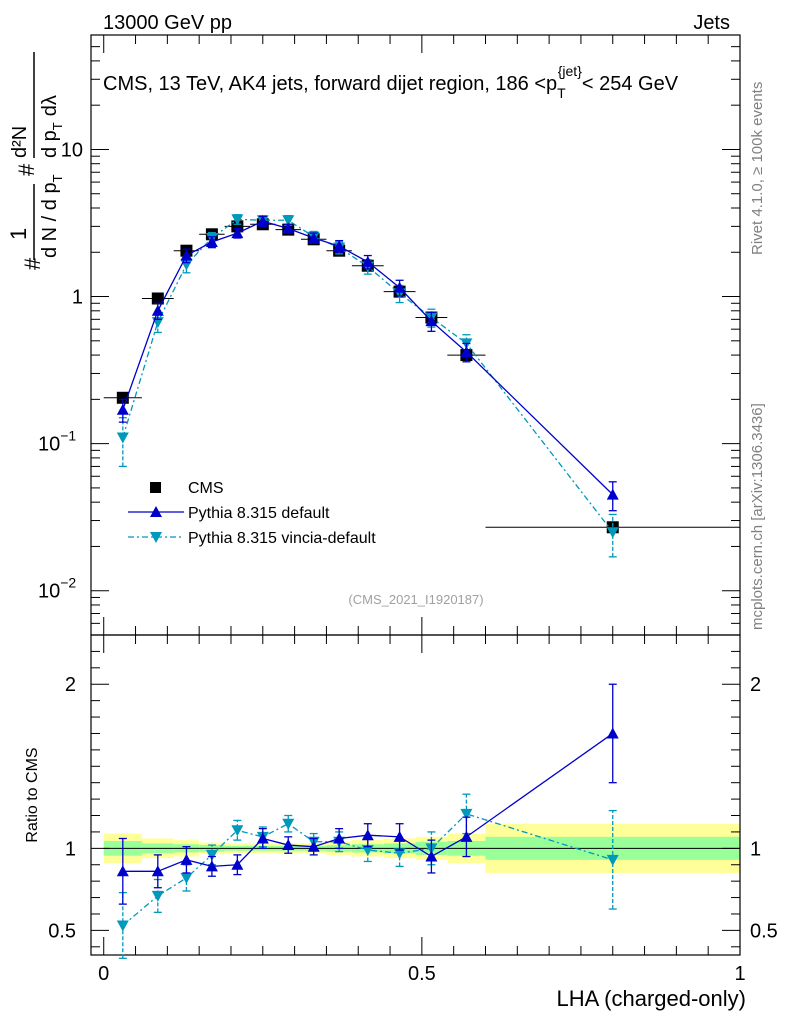  I want to click on ratio-xtick-label-1: 0.5, so click(422, 974).